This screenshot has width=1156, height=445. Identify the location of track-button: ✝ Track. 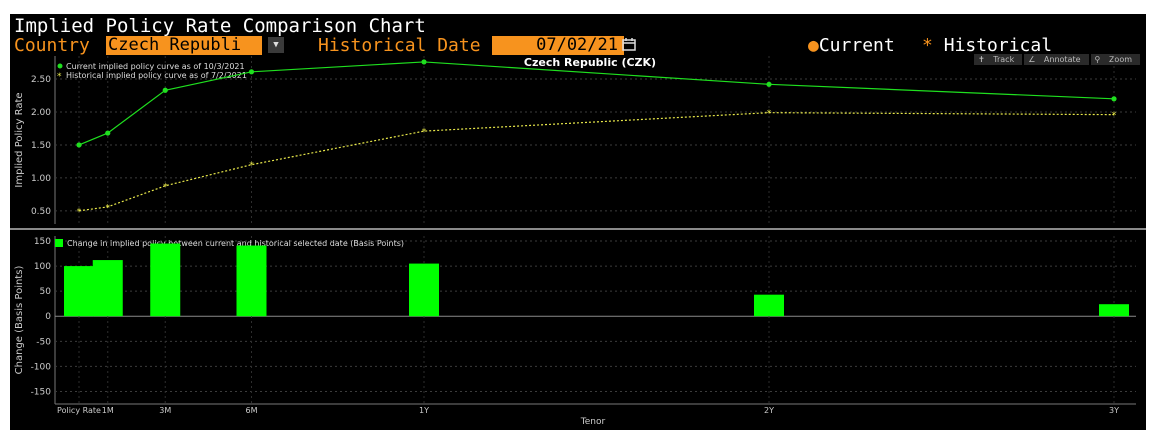
(998, 59).